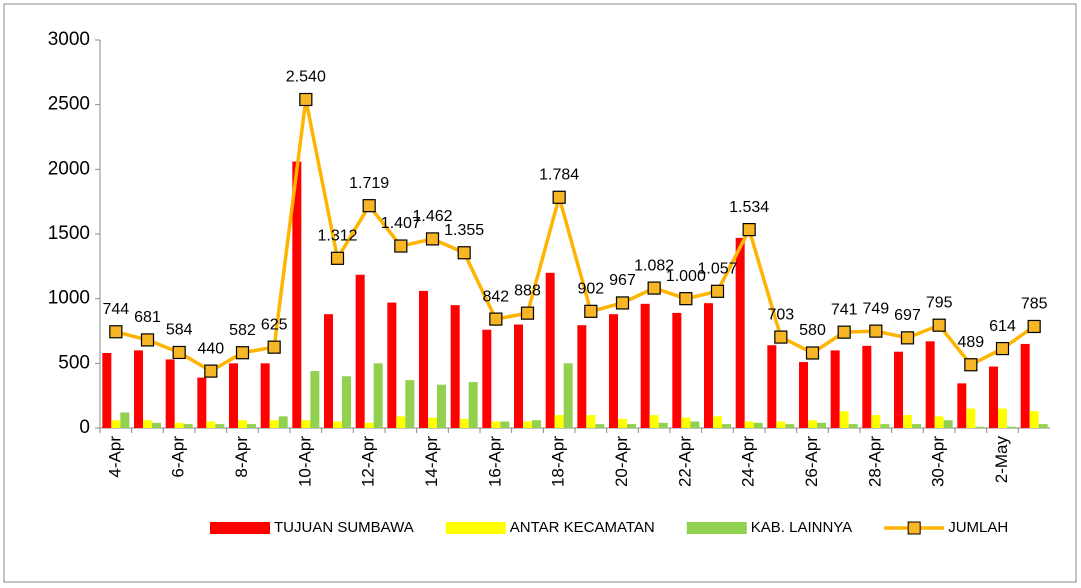 The height and width of the screenshot is (588, 1081). I want to click on legend-label: ANTAR KECAMATAN, so click(582, 527).